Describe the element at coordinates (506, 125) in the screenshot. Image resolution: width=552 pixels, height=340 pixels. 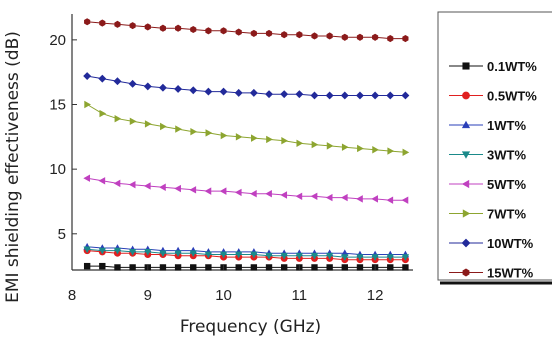
I see `legend-label: 1WT%` at that location.